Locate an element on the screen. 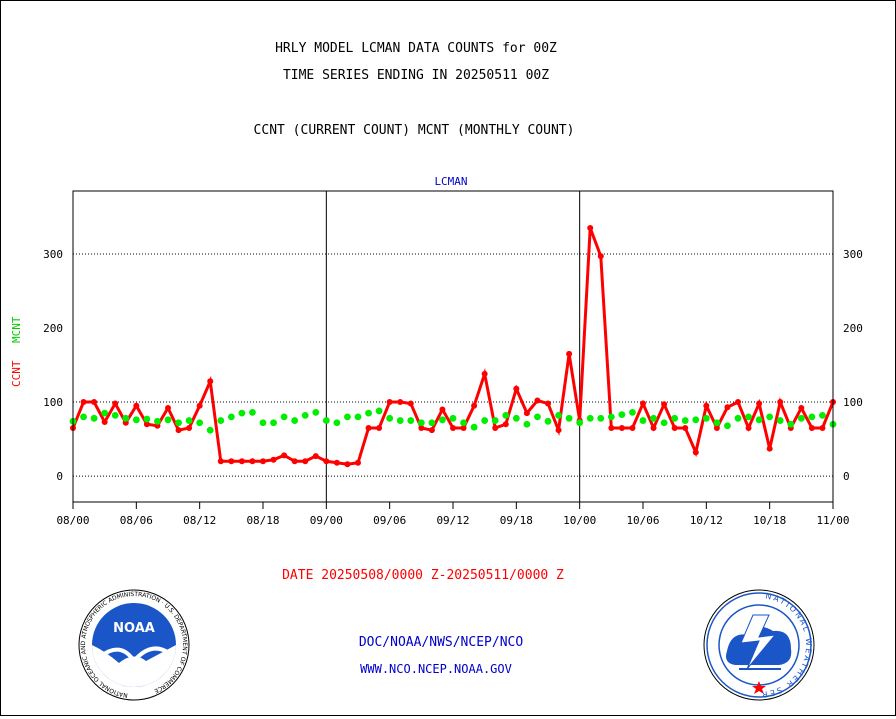  ylabel-ccnt: CCNT is located at coordinates (16, 373).